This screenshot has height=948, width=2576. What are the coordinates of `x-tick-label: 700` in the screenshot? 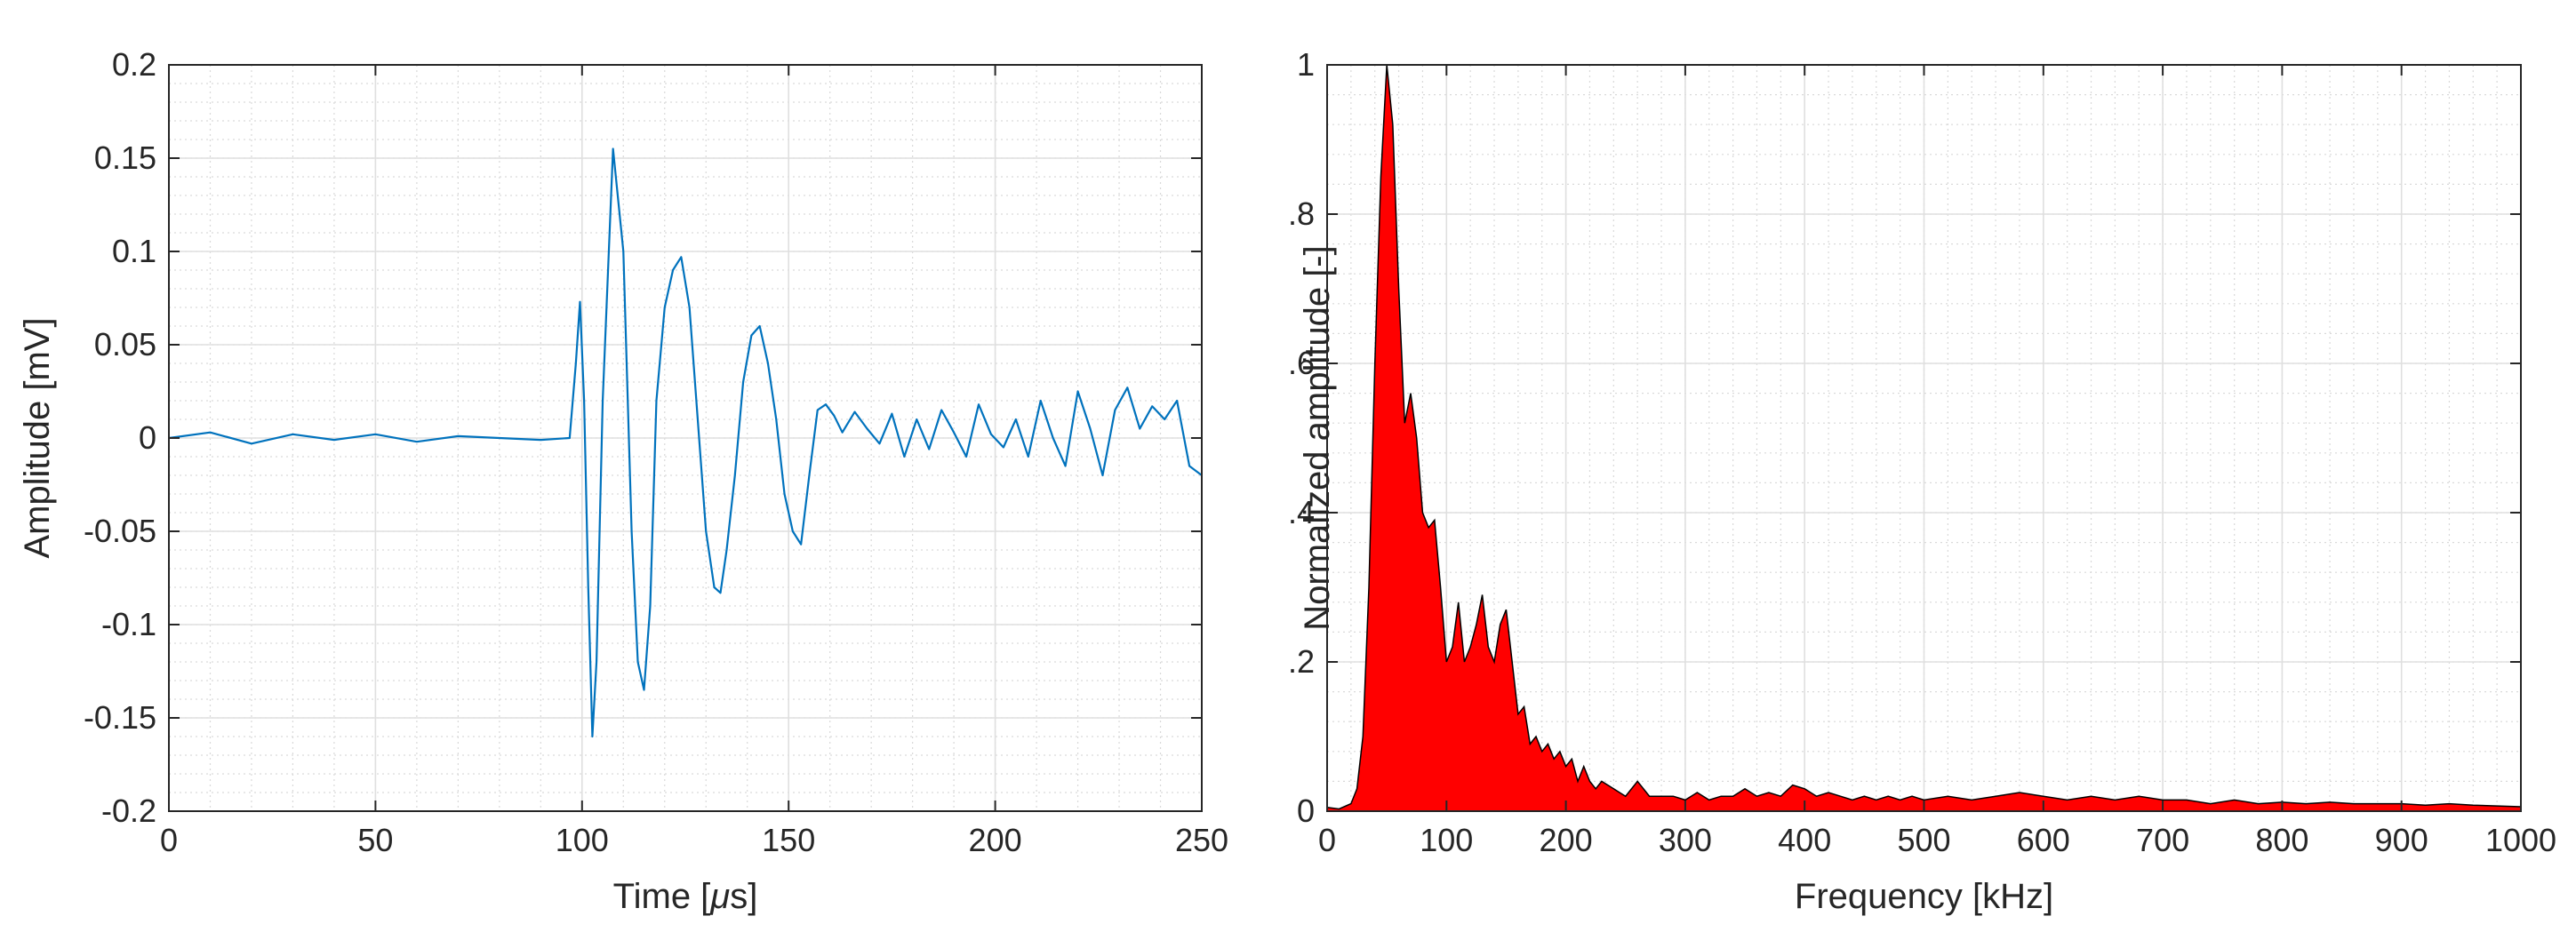 It's located at (2162, 840).